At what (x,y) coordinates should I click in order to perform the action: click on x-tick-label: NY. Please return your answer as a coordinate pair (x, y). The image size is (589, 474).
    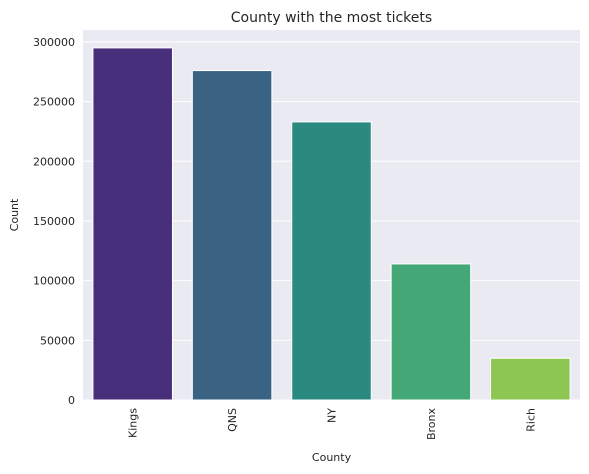
    Looking at the image, I should click on (332, 415).